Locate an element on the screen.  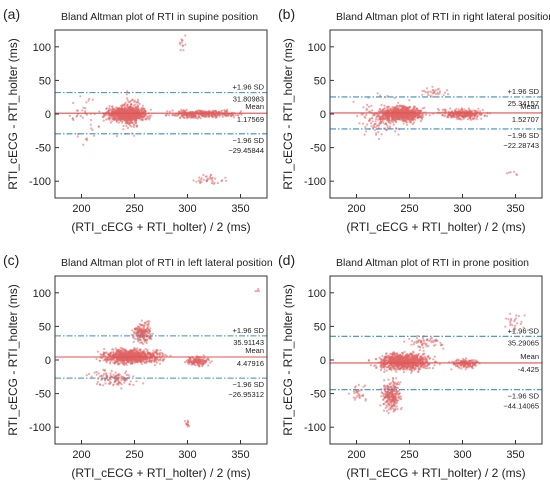
y-tick-label: 0 is located at coordinates (48, 115).